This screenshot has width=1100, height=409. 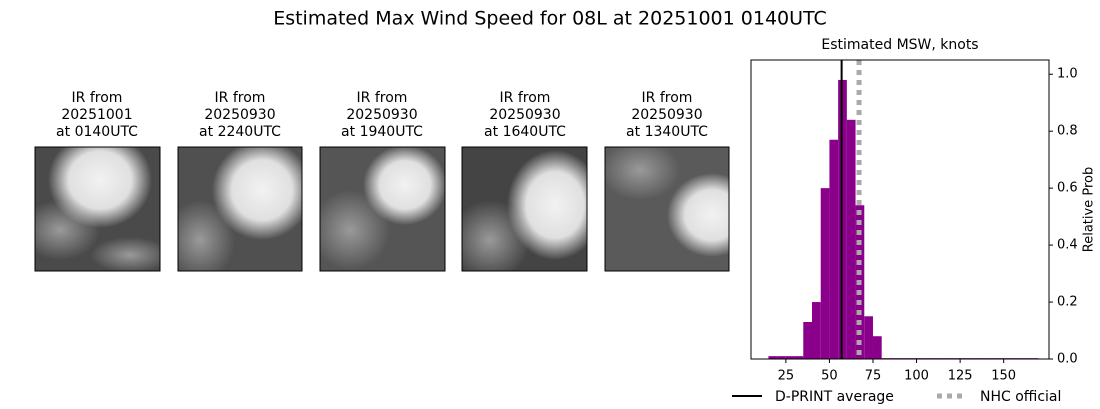 I want to click on y-tick-label: 0.4, so click(x=1067, y=245).